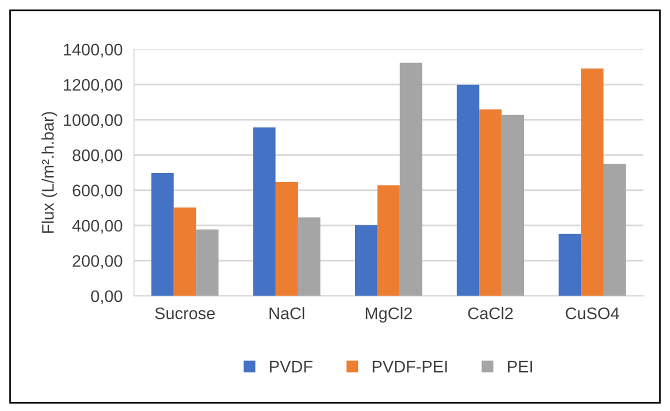 This screenshot has height=411, width=670. I want to click on y-axis-title: Flux (L/m².h.bar), so click(50, 172).